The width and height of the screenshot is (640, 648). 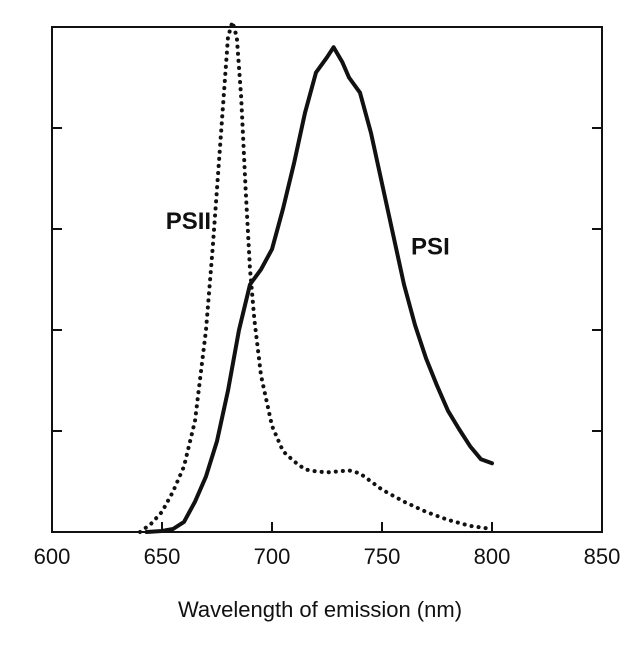 I want to click on x-tick-label: 800, so click(x=492, y=556).